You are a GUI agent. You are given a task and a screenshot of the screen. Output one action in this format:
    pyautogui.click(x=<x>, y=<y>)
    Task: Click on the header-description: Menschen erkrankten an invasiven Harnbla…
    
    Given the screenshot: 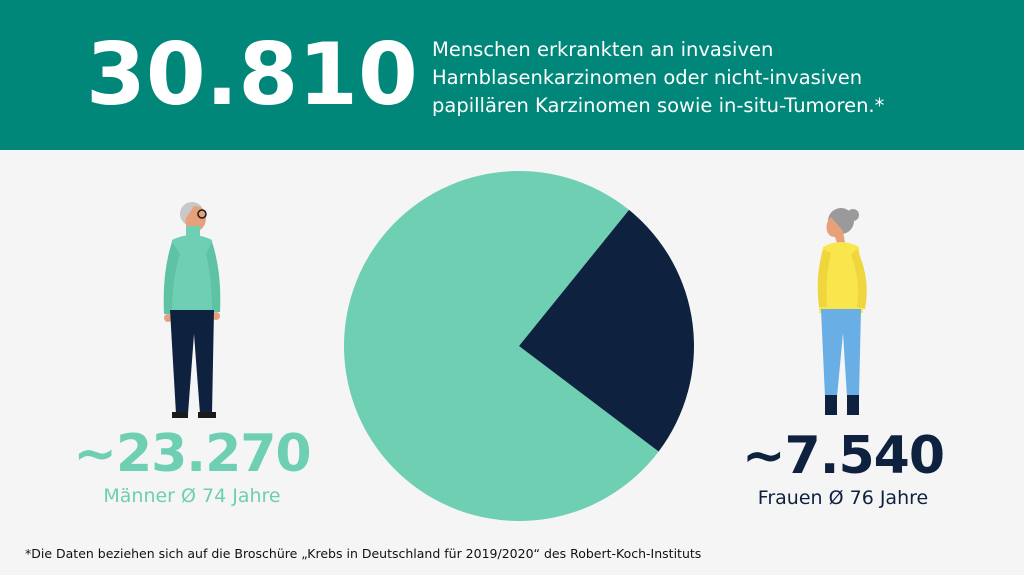 What is the action you would take?
    pyautogui.click(x=712, y=78)
    